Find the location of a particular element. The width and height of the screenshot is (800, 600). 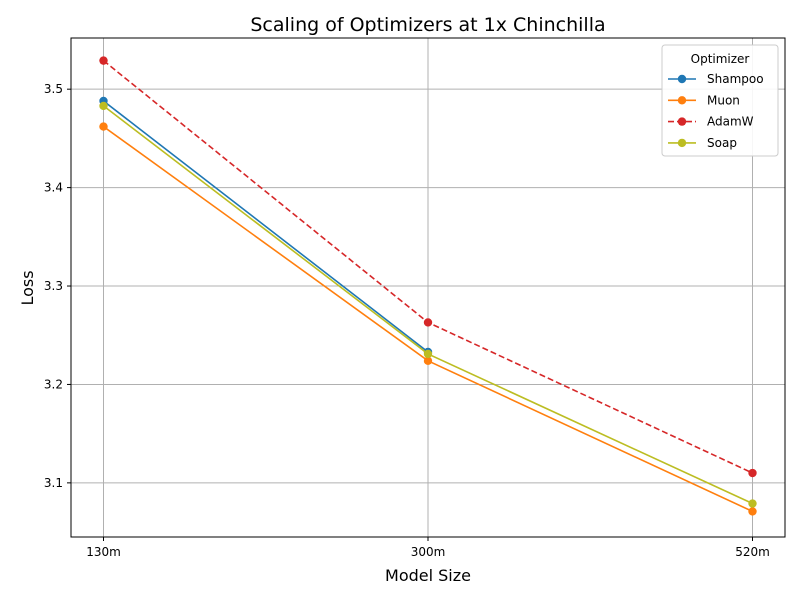

legend-box is located at coordinates (720, 100).